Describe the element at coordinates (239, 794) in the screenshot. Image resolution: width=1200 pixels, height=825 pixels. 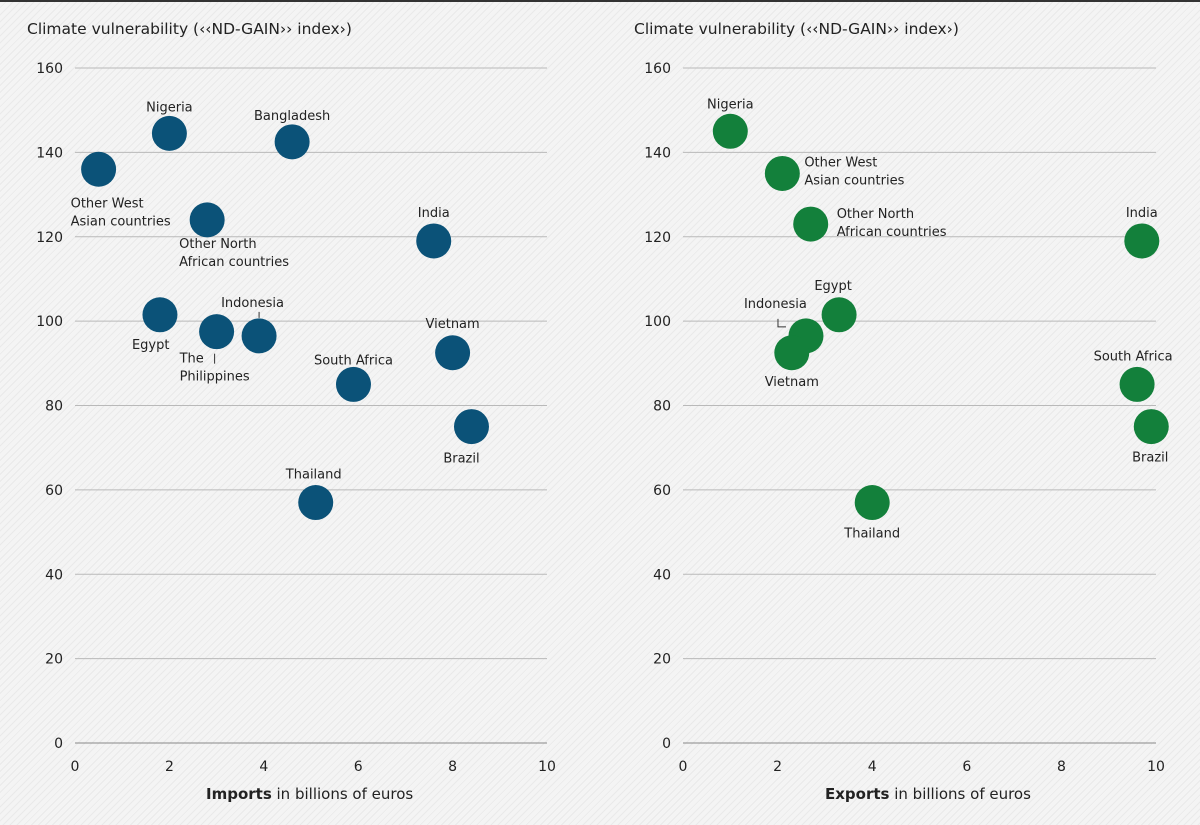
I see `x-axis-label-bold: Imports` at that location.